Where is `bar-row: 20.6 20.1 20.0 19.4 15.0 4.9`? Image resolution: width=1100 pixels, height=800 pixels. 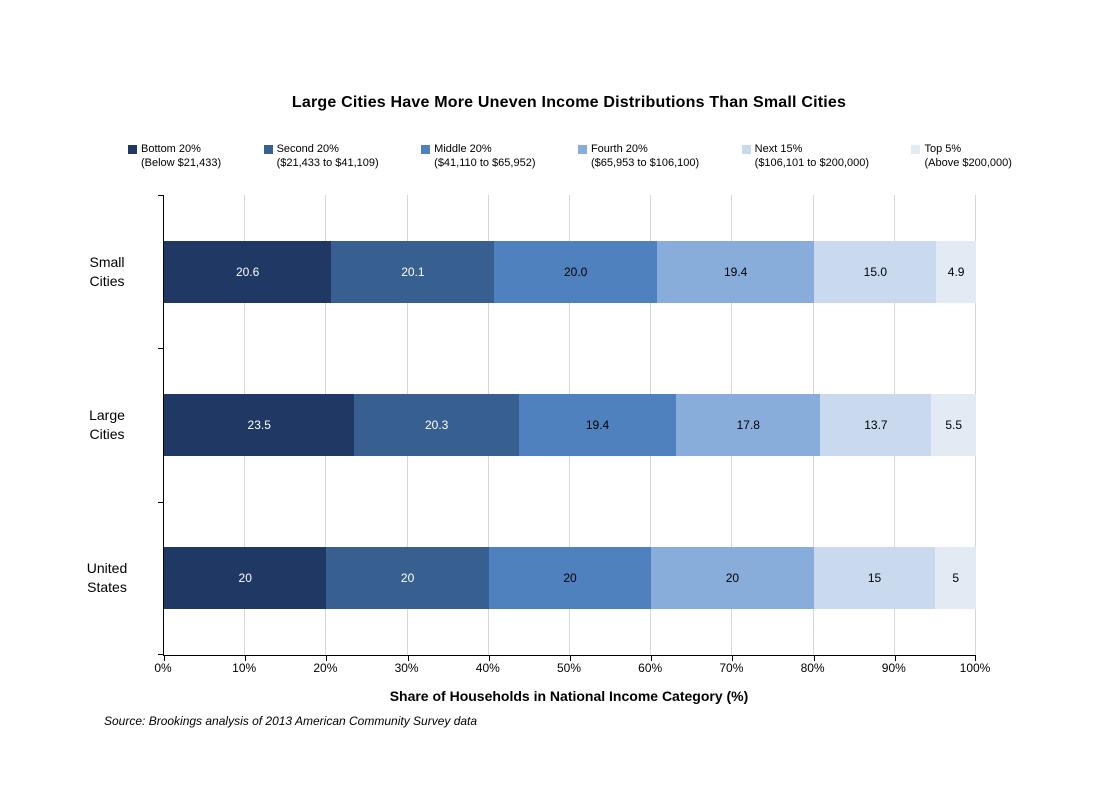 bar-row: 20.6 20.1 20.0 19.4 15.0 4.9 is located at coordinates (570, 271).